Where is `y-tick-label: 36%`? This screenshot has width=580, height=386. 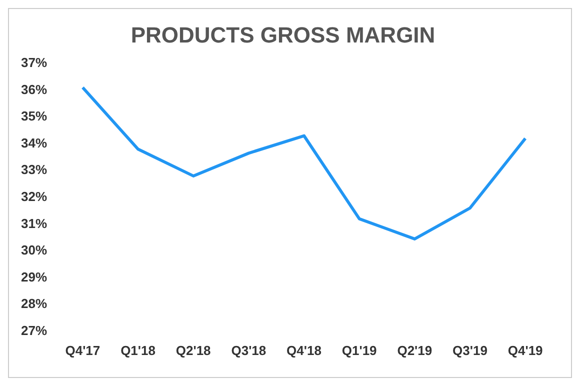 y-tick-label: 36% is located at coordinates (34, 89).